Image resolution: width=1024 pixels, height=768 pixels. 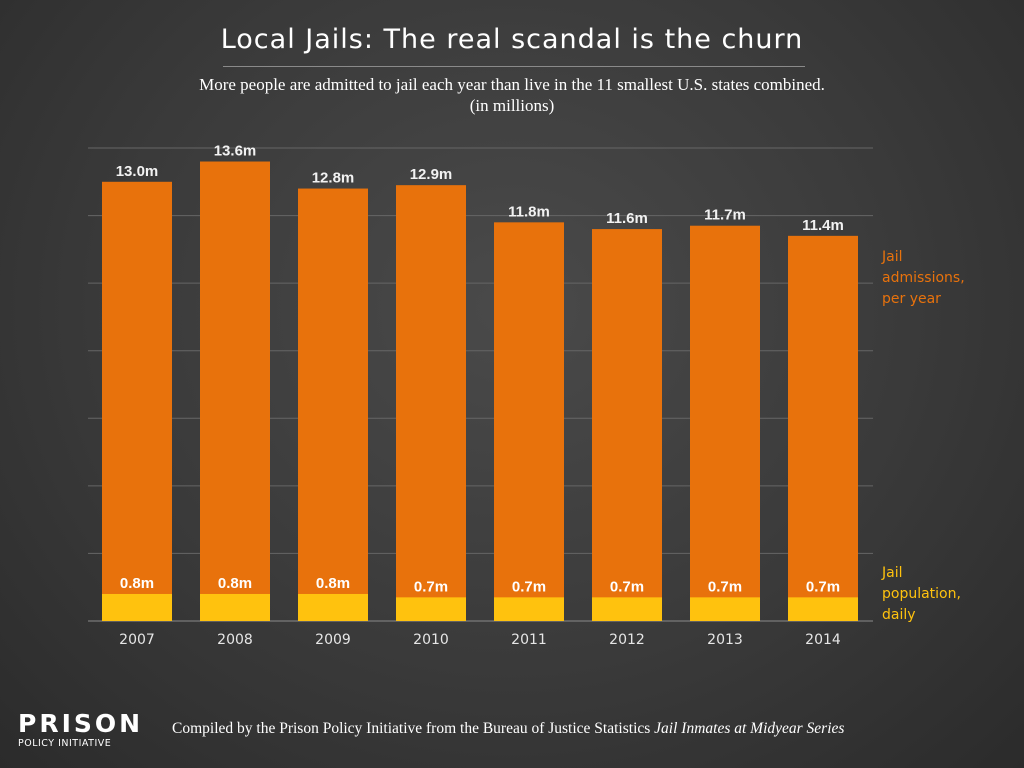 What do you see at coordinates (529, 586) in the screenshot?
I see `label-population-2011: 0.7m` at bounding box center [529, 586].